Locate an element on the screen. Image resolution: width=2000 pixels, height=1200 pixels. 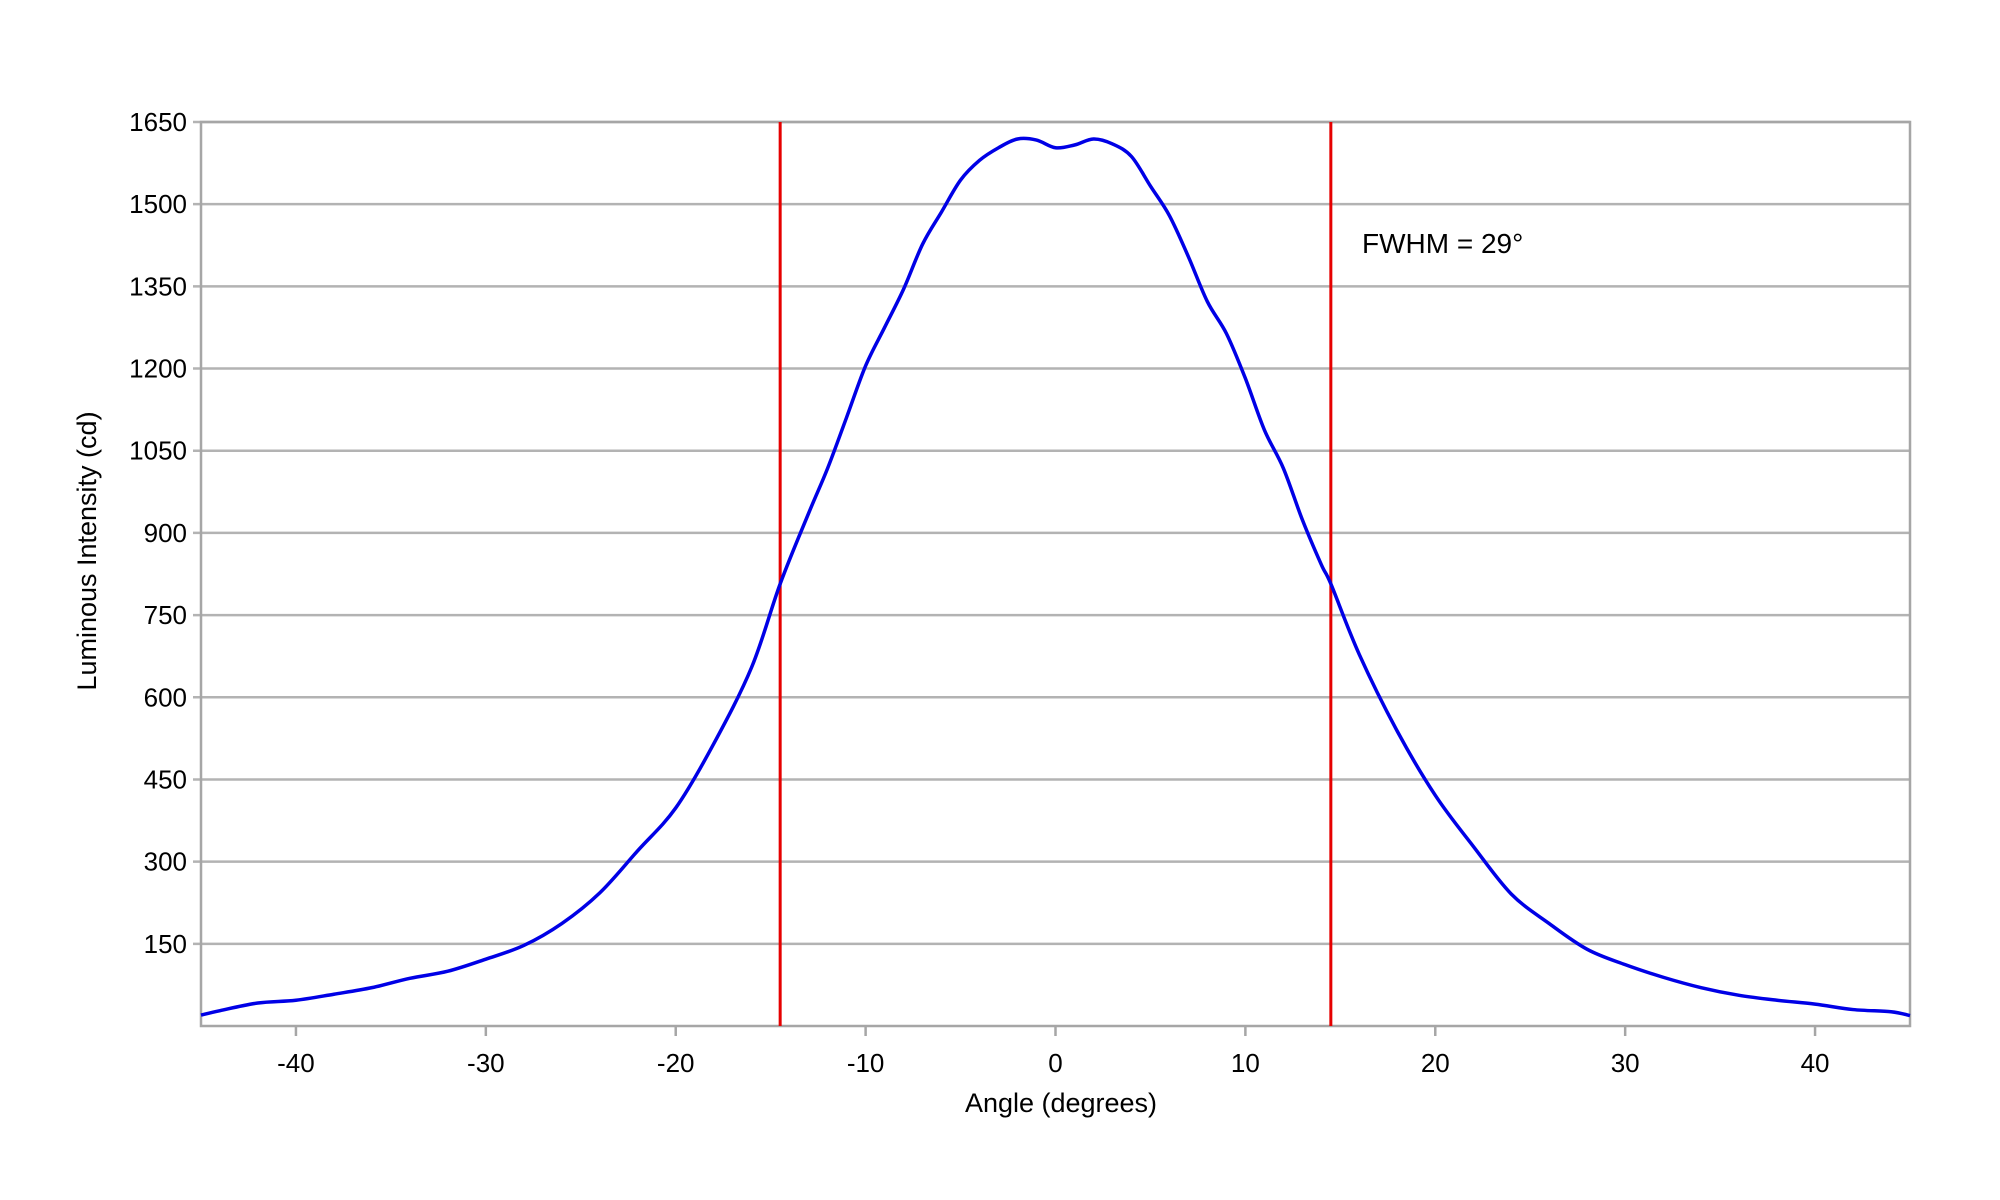
x-tick-label: -20 is located at coordinates (676, 1063).